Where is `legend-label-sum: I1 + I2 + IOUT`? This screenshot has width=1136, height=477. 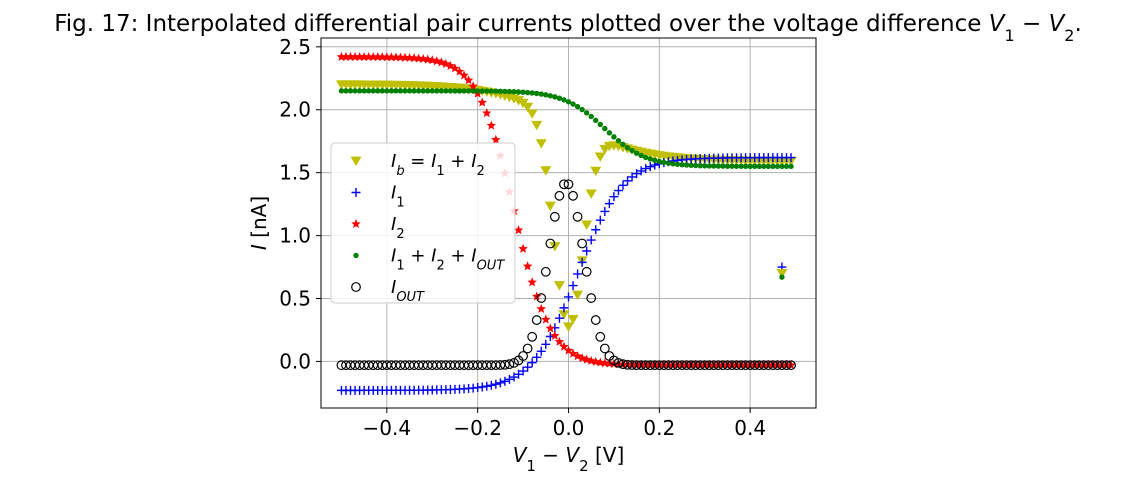 legend-label-sum: I1 + I2 + IOUT is located at coordinates (448, 260).